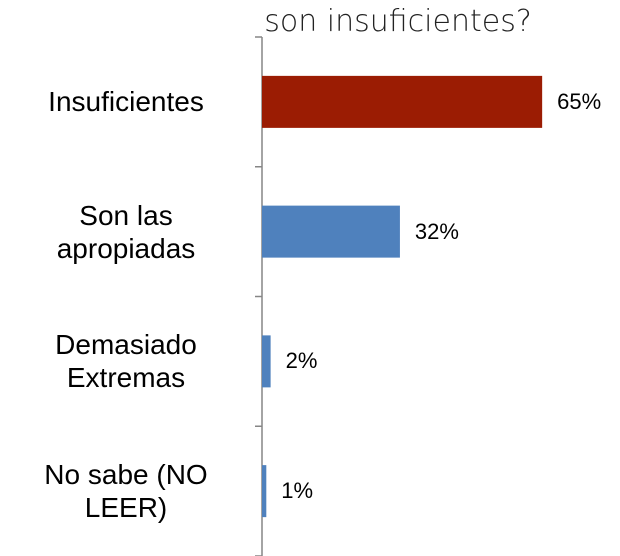 The height and width of the screenshot is (556, 620). I want to click on value-label: 32%, so click(436, 231).